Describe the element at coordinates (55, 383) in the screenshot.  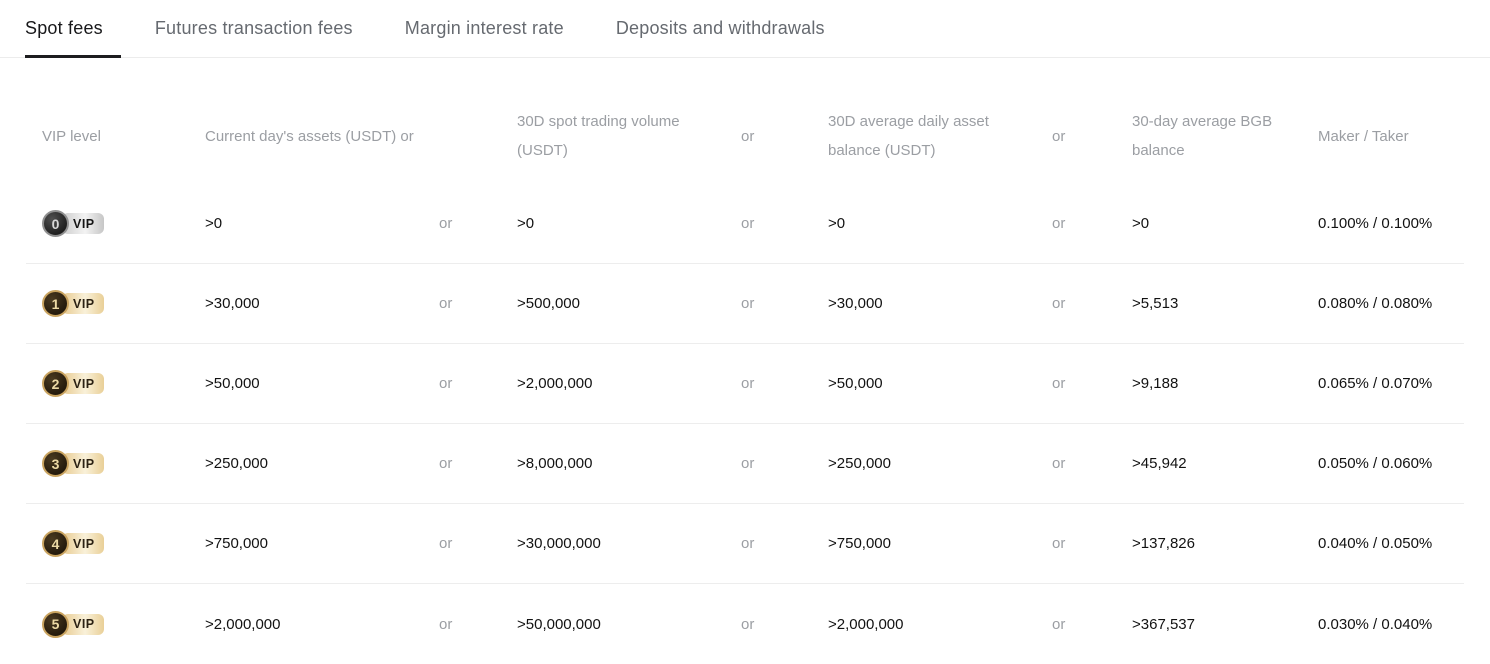
I see `vip-level-number: 2` at that location.